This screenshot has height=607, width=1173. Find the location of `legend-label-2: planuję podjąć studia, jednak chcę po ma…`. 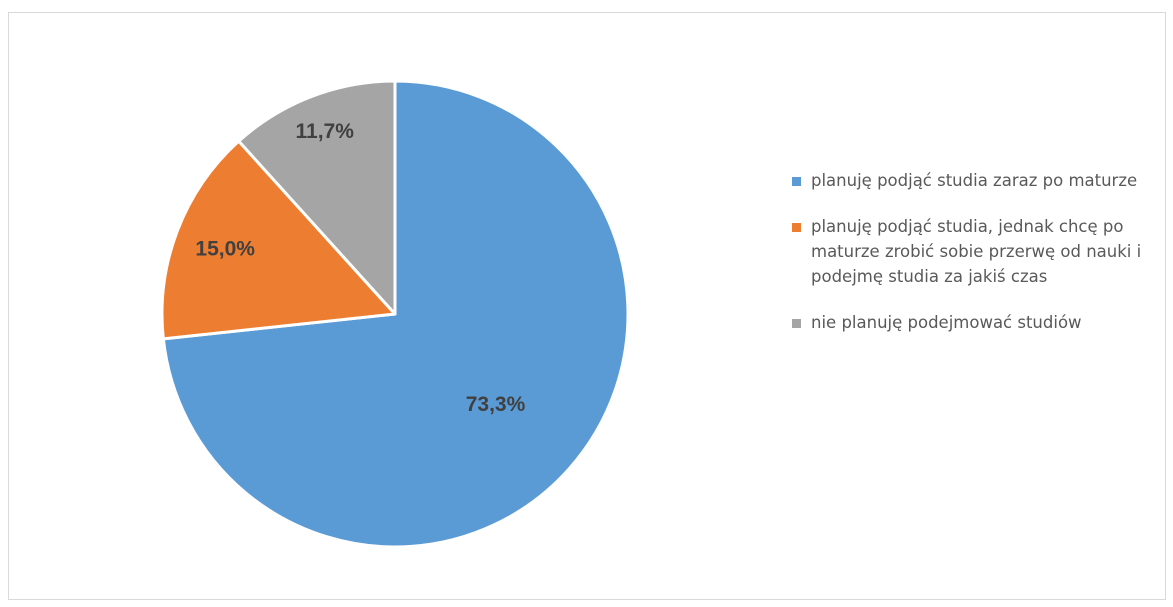

legend-label-2: planuję podjąć studia, jednak chcę po ma… is located at coordinates (976, 251).